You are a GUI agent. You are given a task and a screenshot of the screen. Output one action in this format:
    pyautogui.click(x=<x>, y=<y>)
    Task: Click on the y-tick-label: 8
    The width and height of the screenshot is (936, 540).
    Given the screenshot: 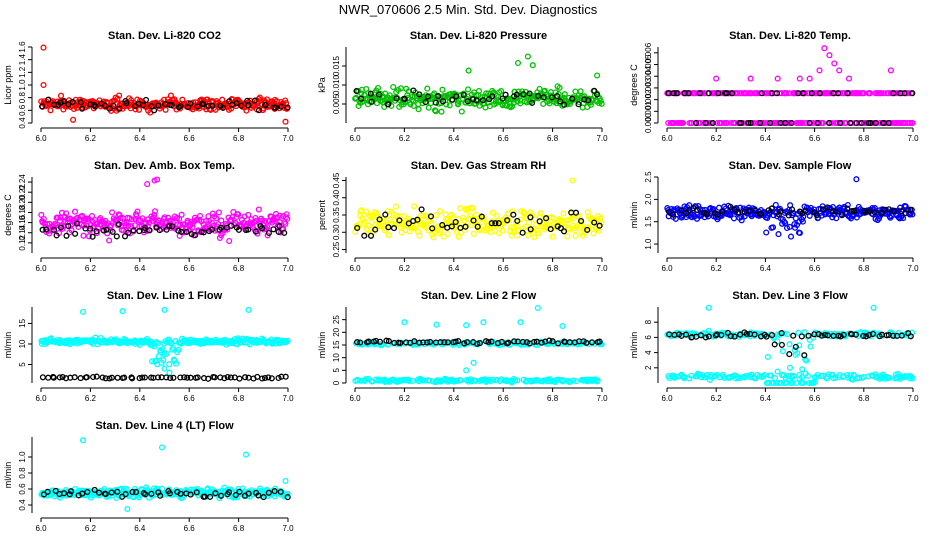 What is the action you would take?
    pyautogui.click(x=648, y=321)
    